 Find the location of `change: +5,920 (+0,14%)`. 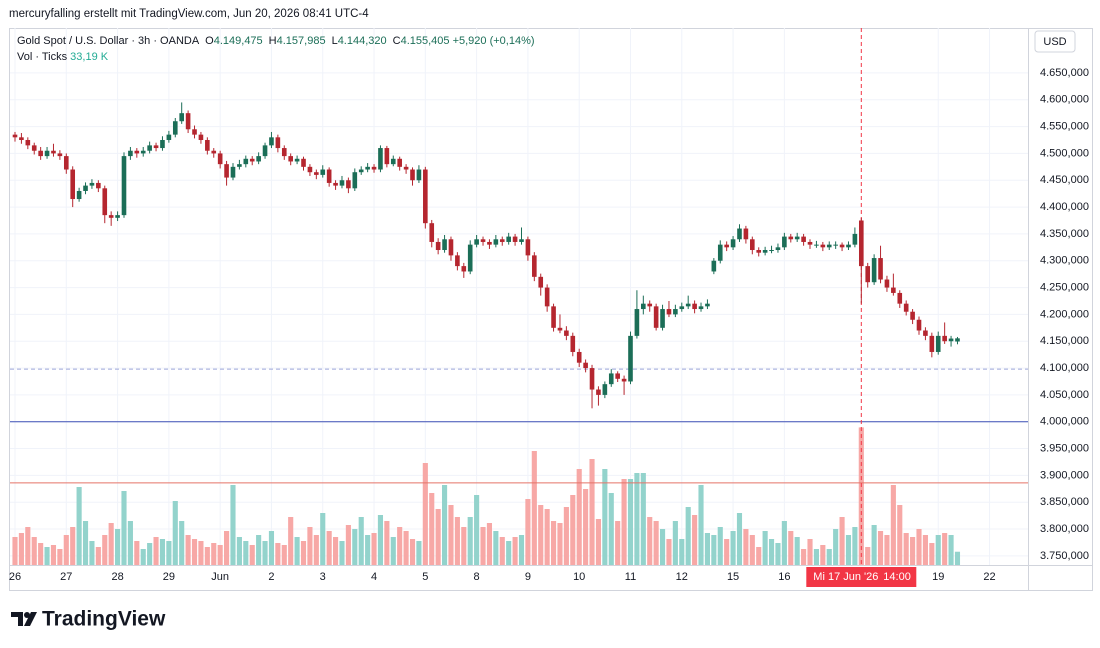

change: +5,920 (+0,14%) is located at coordinates (492, 41).